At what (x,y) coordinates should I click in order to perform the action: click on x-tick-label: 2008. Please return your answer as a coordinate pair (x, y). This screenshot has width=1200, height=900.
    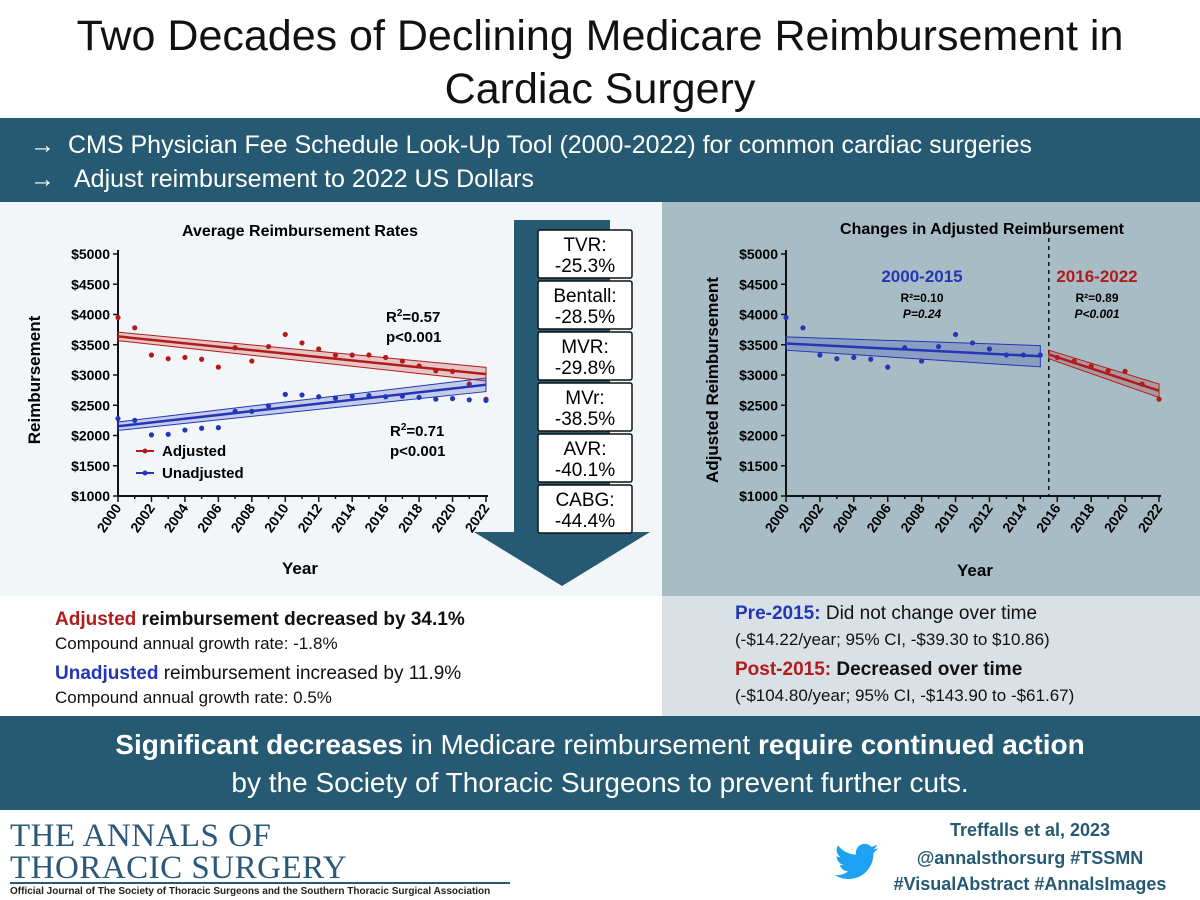
    Looking at the image, I should click on (912, 517).